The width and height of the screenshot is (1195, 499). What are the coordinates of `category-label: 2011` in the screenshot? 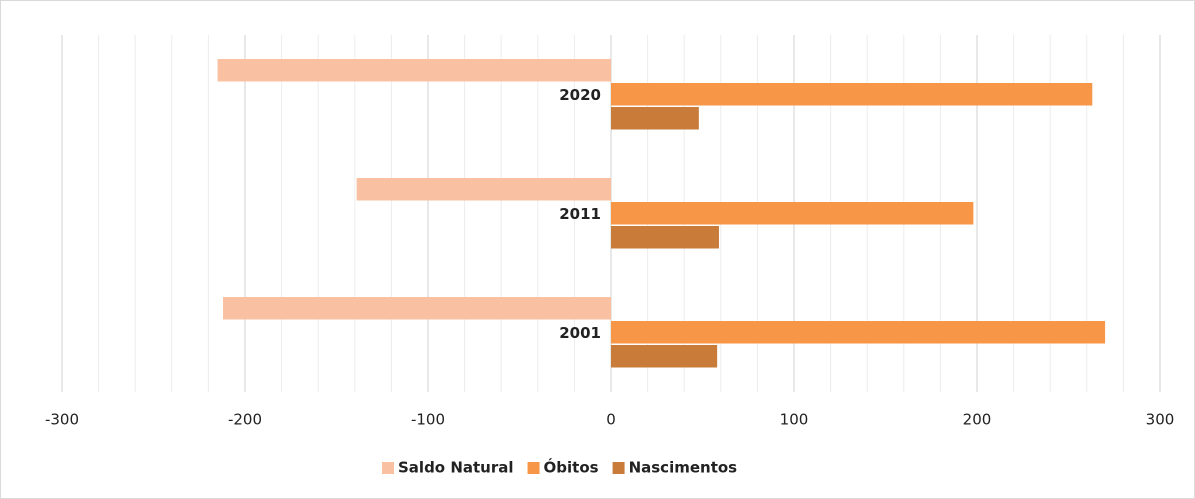 It's located at (580, 214).